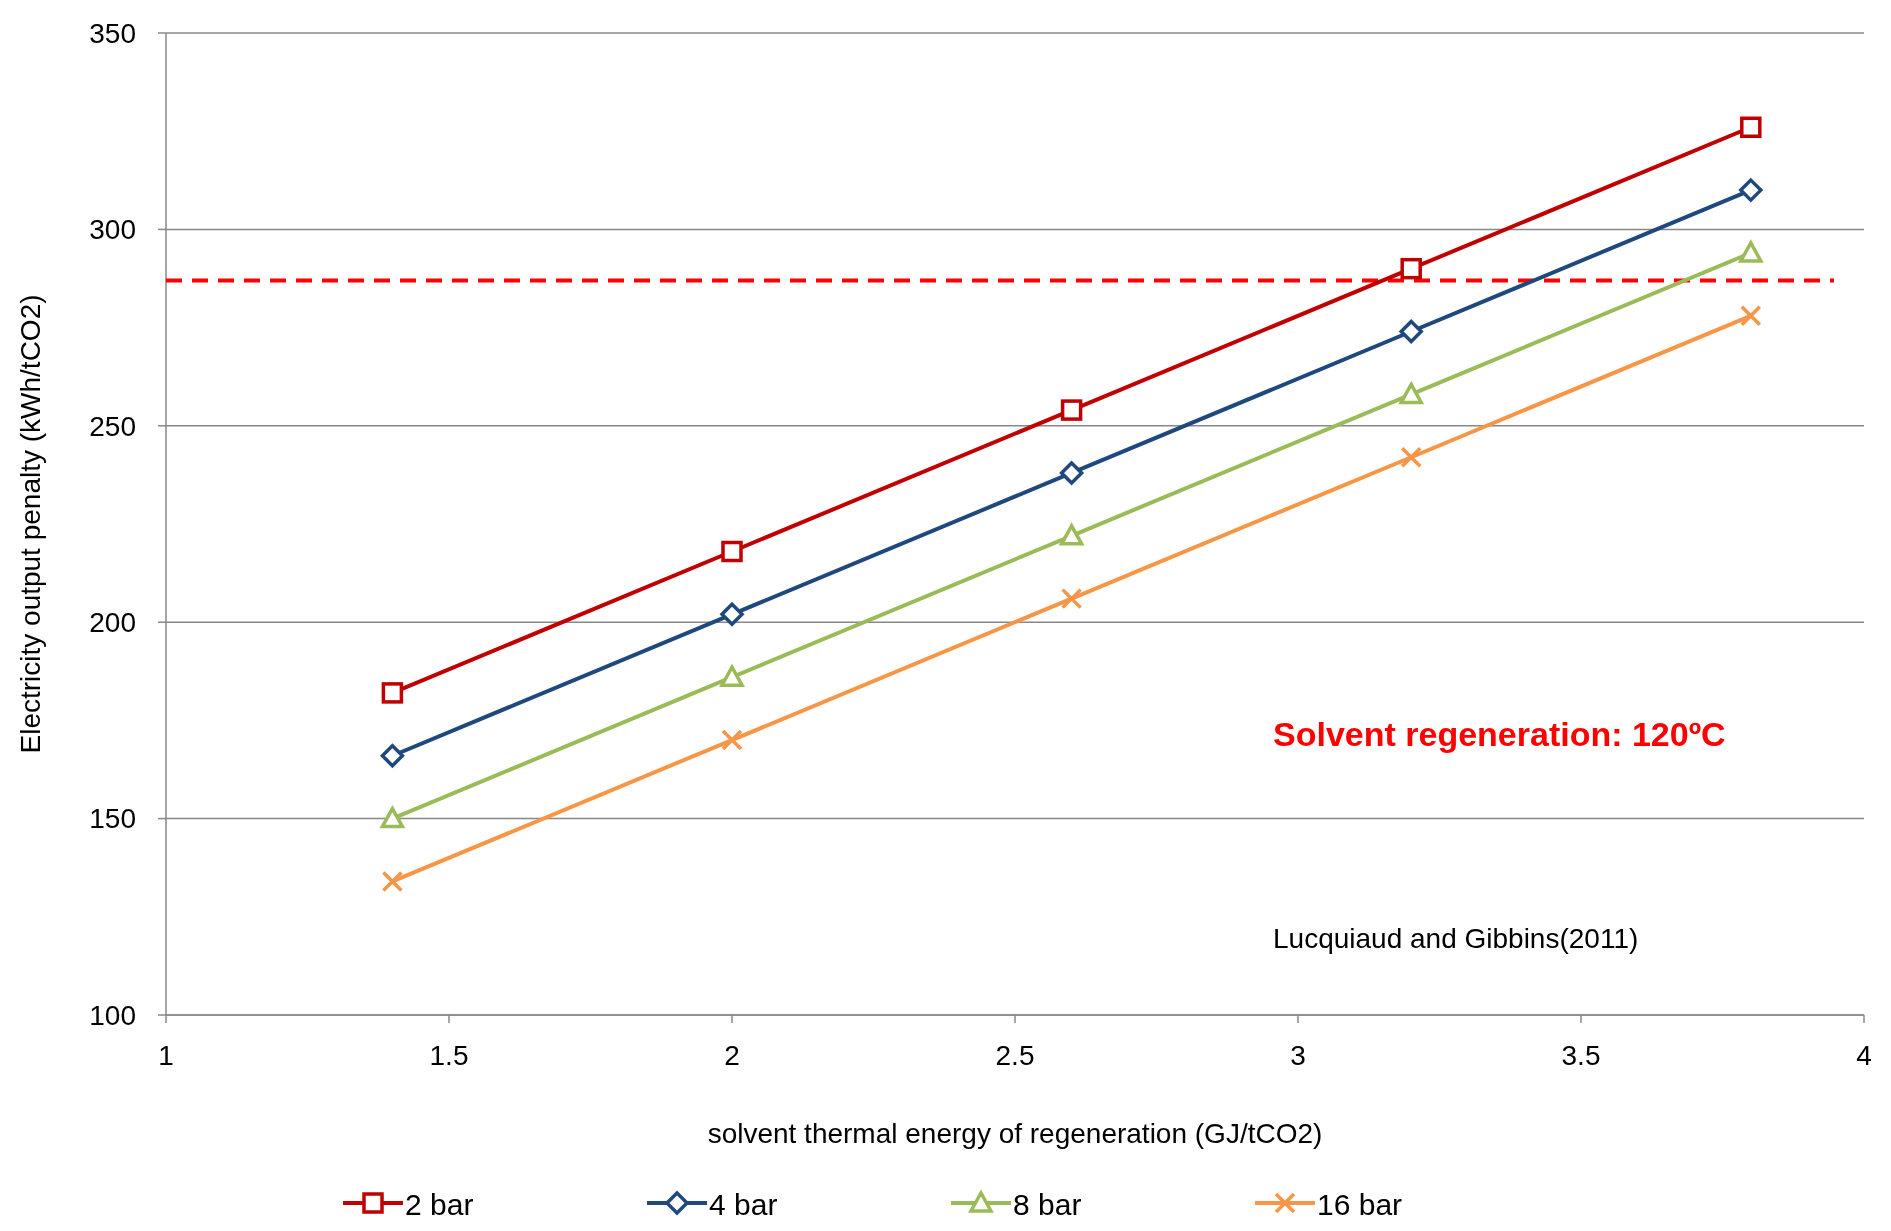  What do you see at coordinates (1015, 1133) in the screenshot?
I see `x-axis-title: solvent thermal energy of regeneration (GJ/tCO2)` at bounding box center [1015, 1133].